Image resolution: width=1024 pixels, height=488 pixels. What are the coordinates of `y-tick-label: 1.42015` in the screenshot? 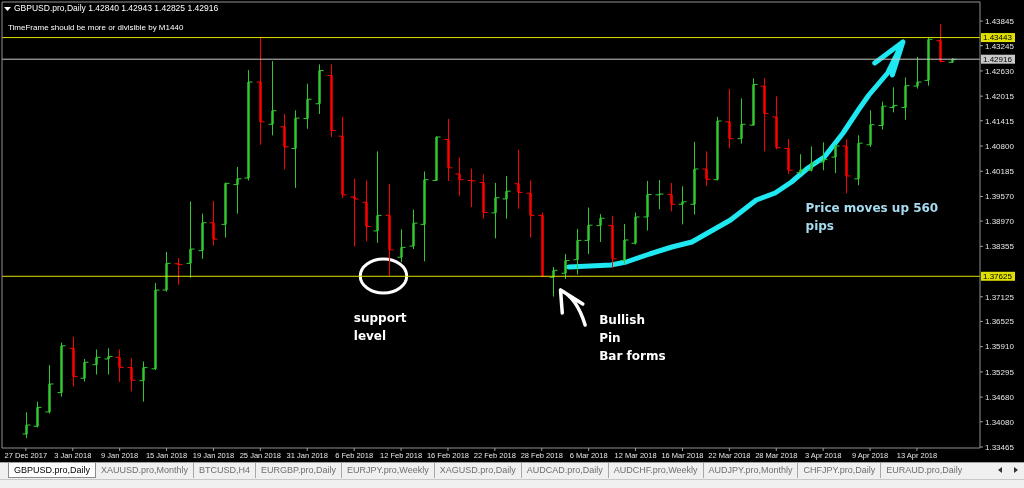 It's located at (1000, 96).